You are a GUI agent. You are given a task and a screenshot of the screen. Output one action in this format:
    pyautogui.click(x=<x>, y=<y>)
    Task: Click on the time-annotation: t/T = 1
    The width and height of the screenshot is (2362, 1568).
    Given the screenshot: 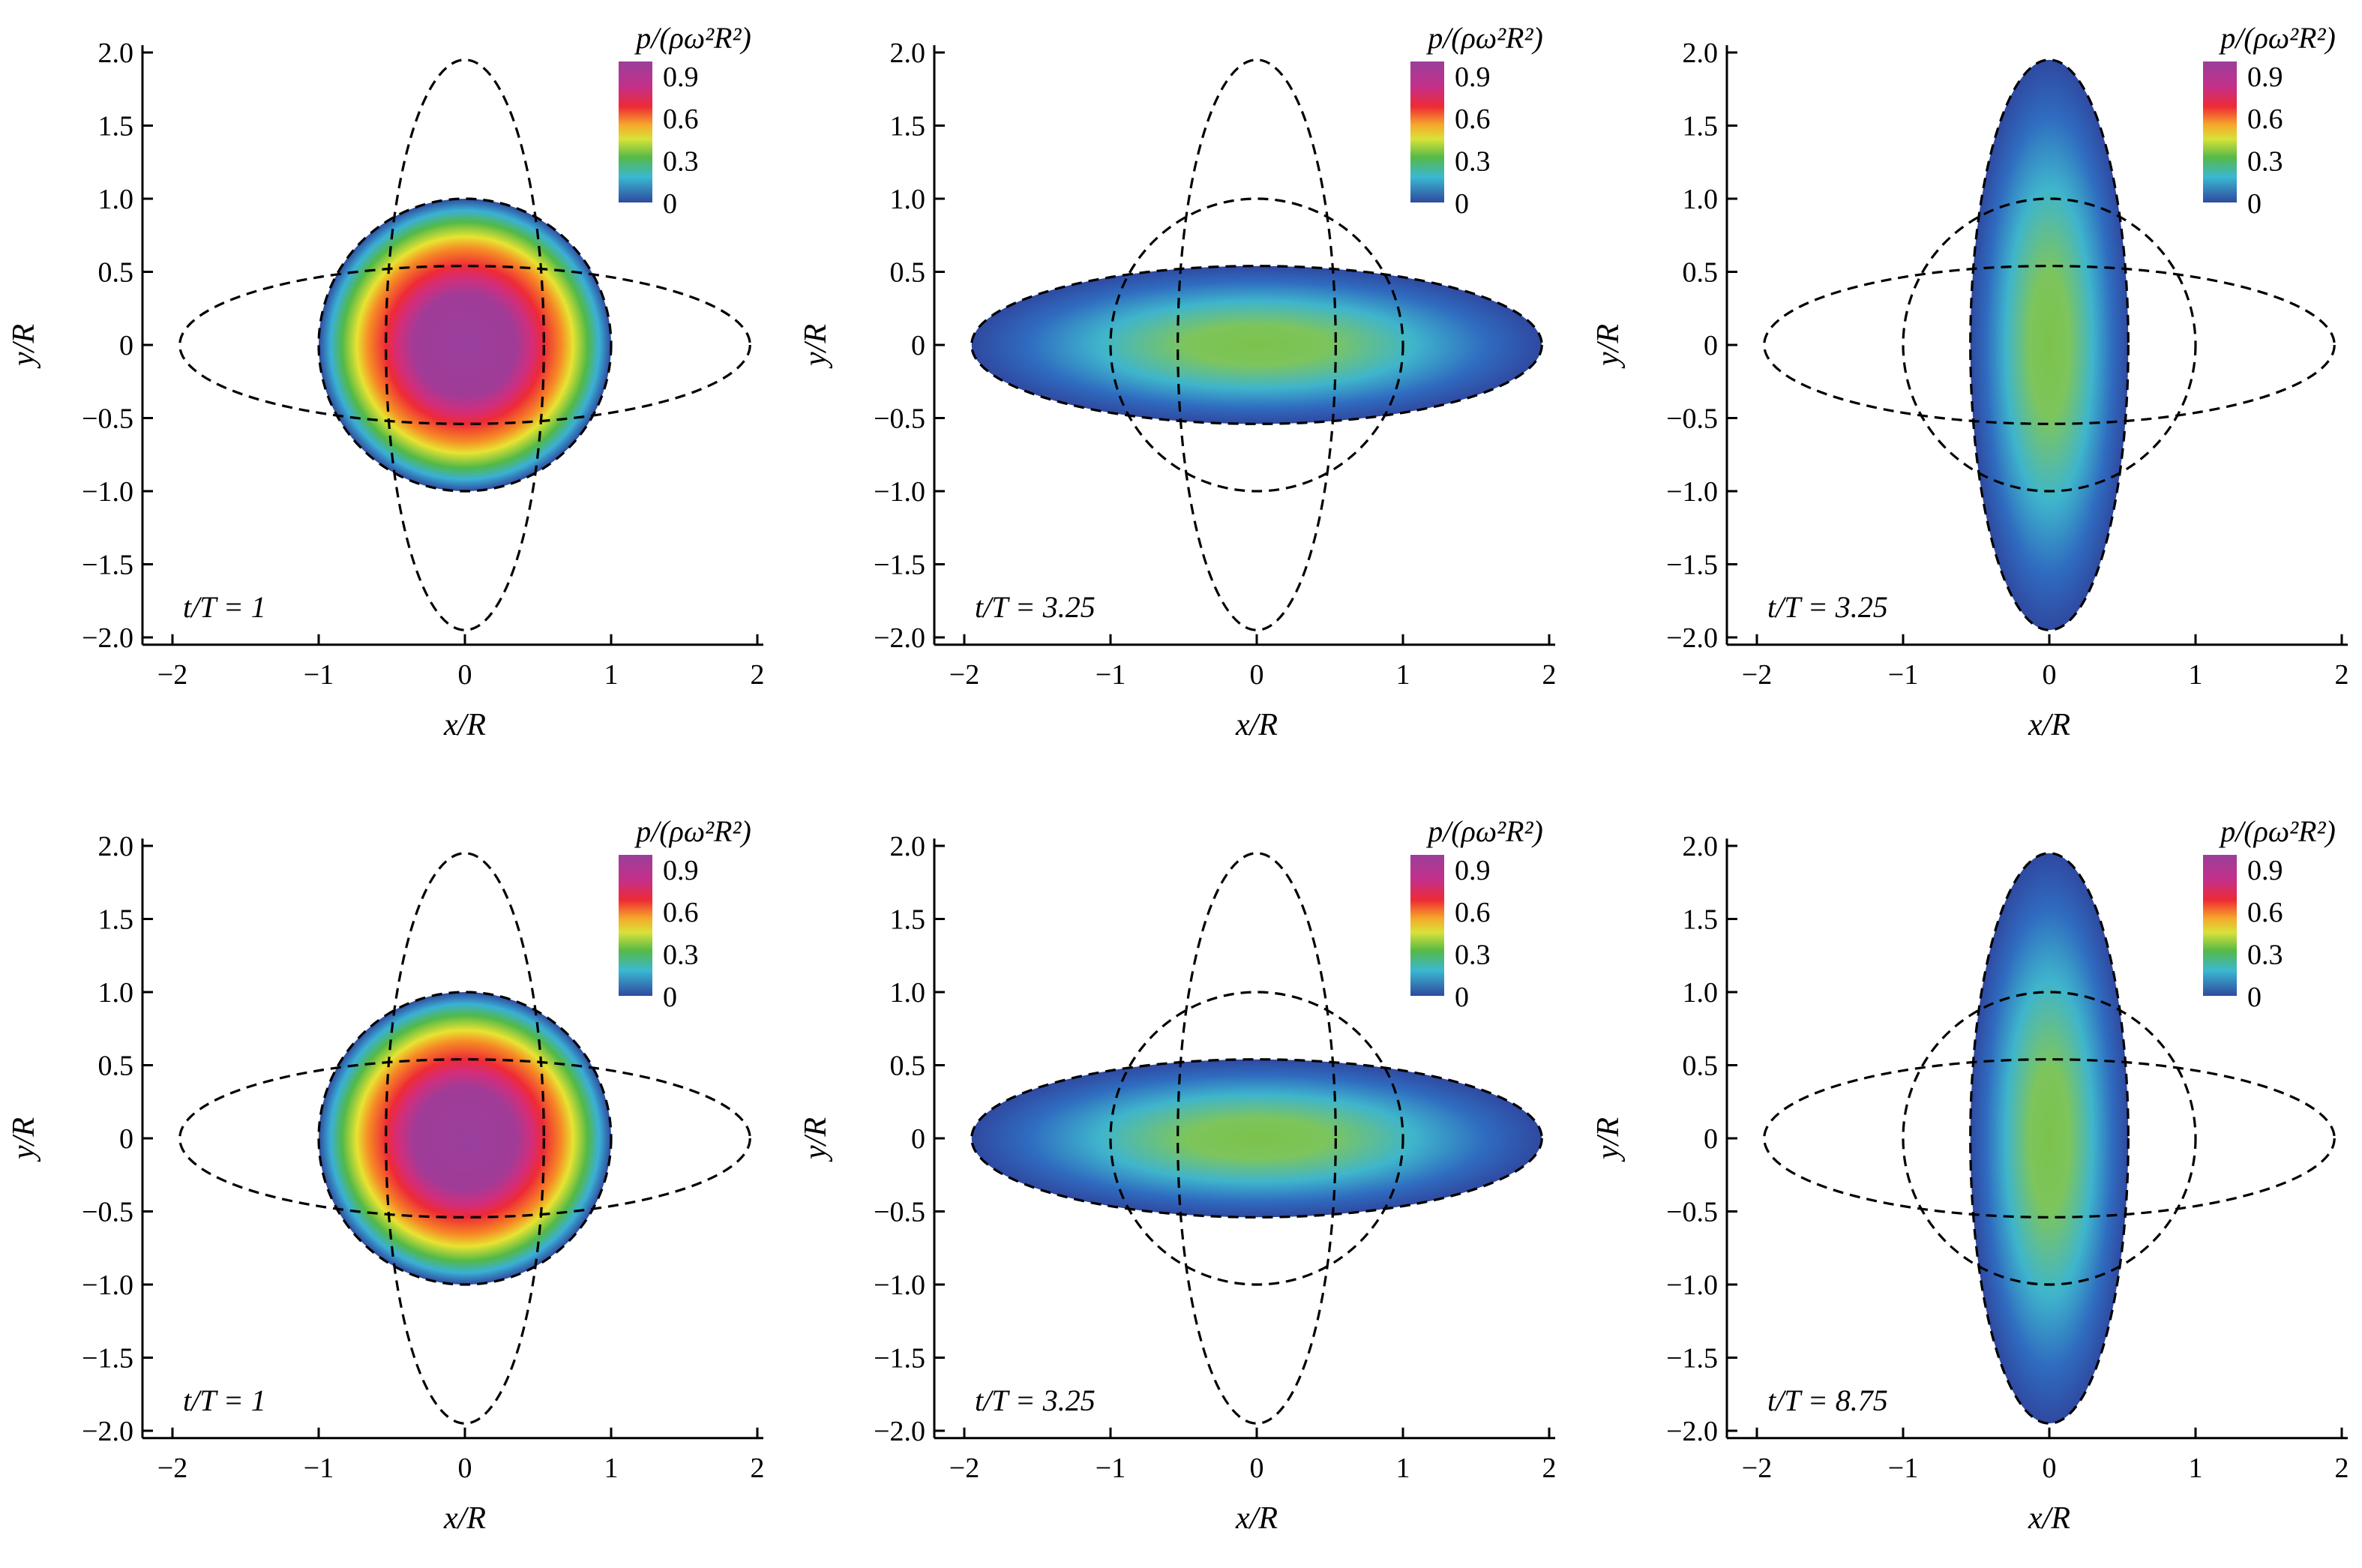 What is the action you would take?
    pyautogui.click(x=224, y=607)
    